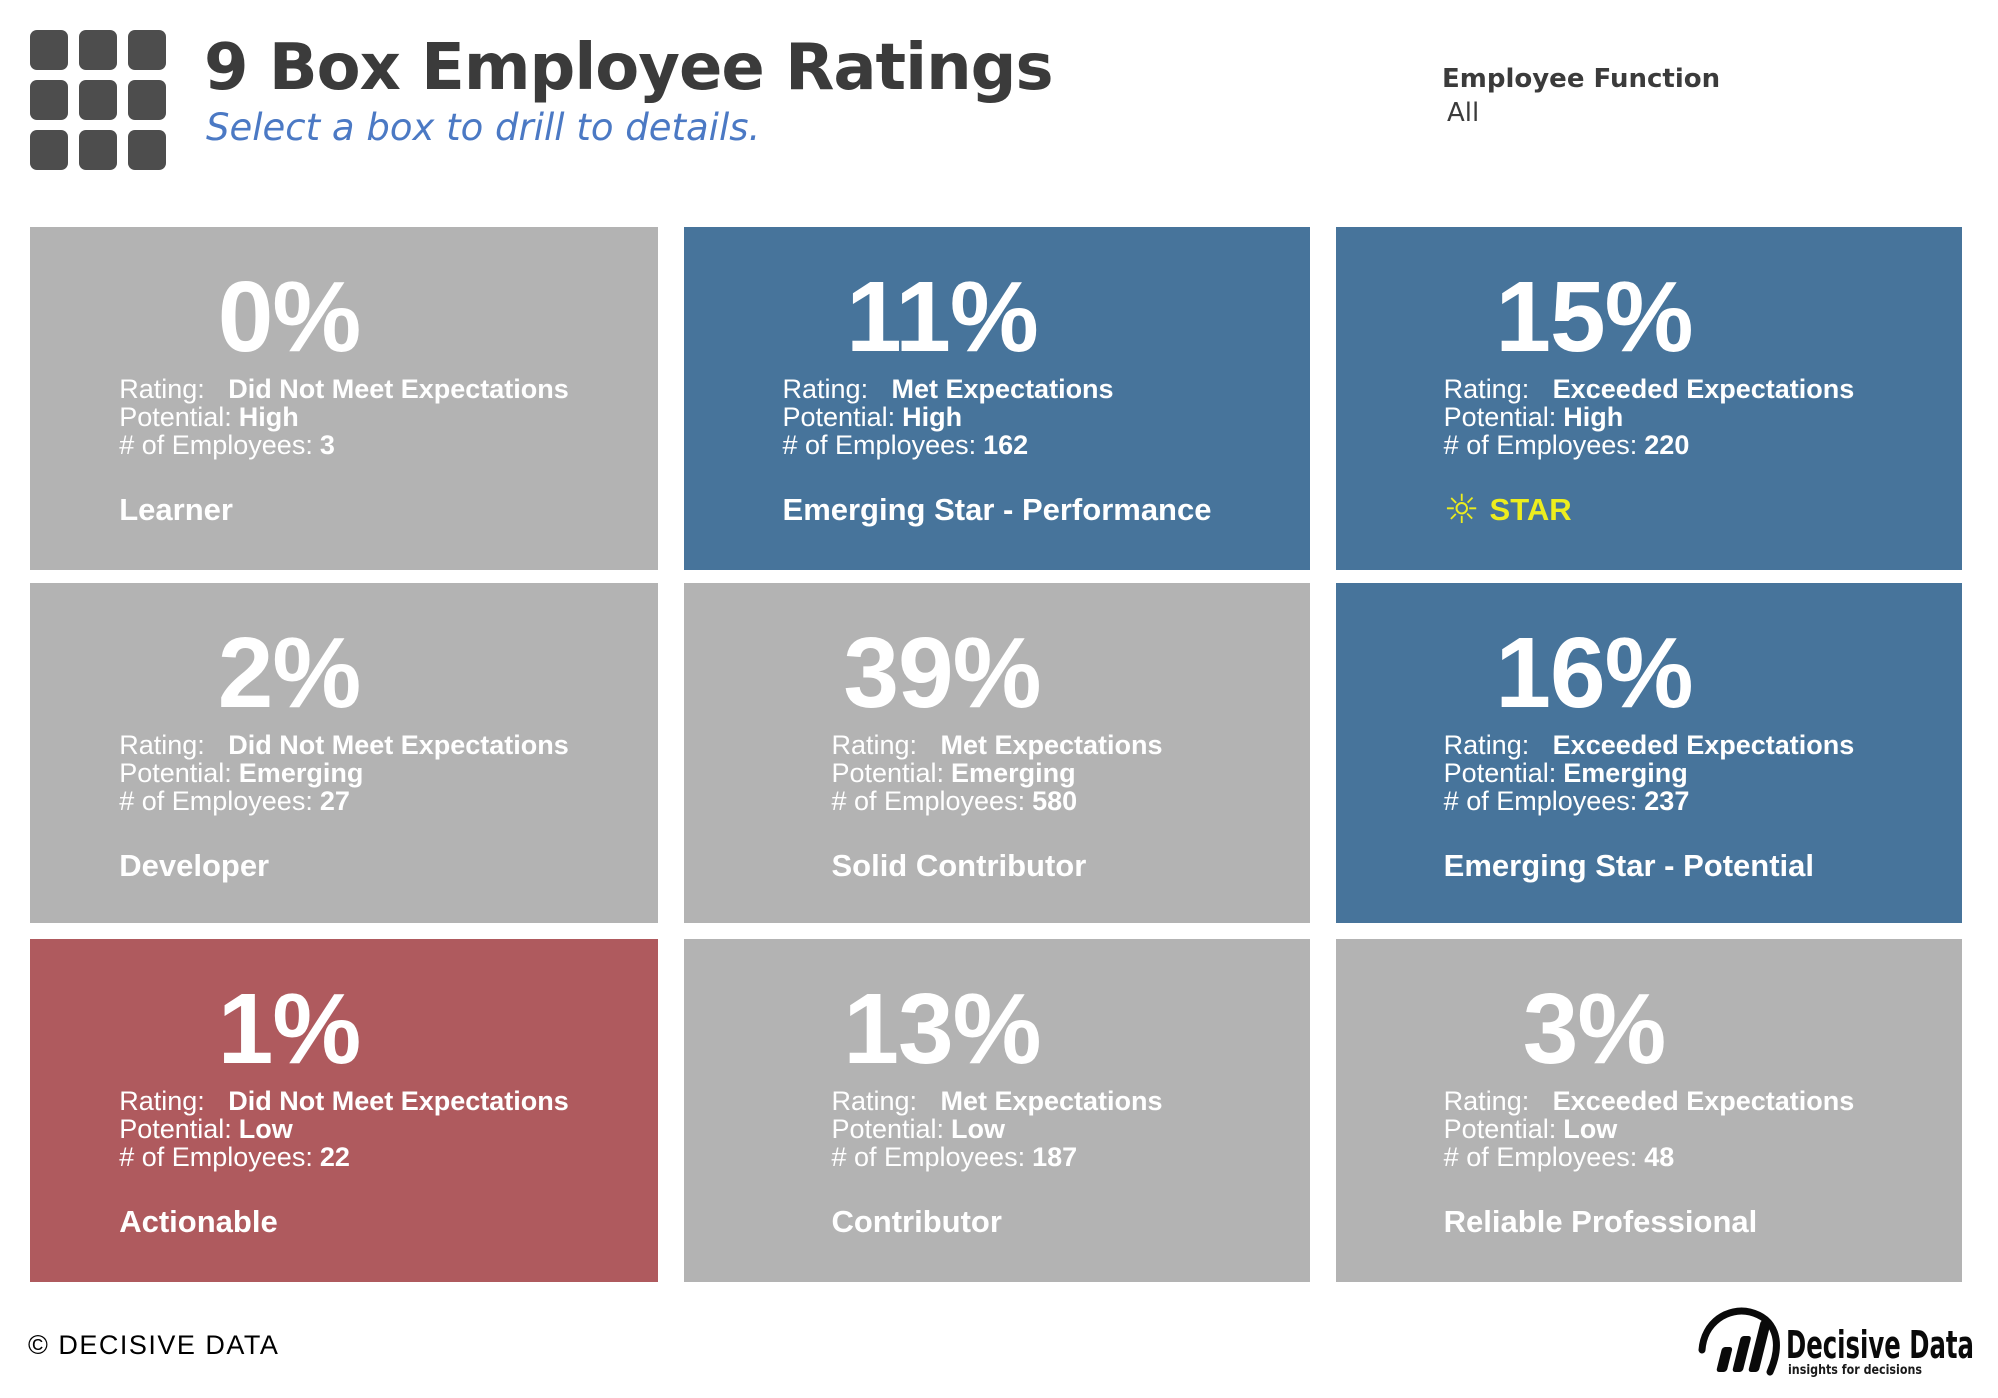 The image size is (1998, 1398). What do you see at coordinates (905, 445) in the screenshot?
I see `employees-line: # of Employees: 162` at bounding box center [905, 445].